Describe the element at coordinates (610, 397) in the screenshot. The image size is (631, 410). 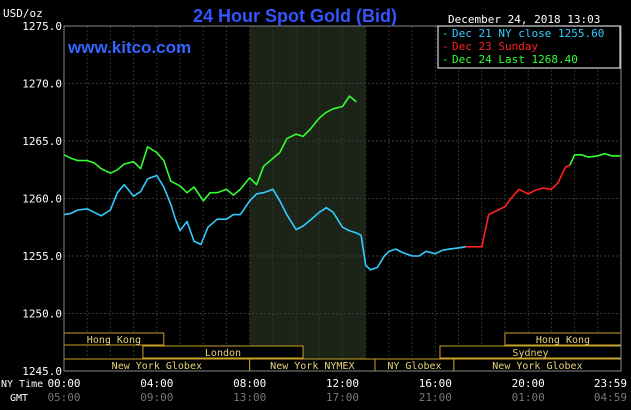
I see `x-tick-label-gmt: 04:59` at that location.